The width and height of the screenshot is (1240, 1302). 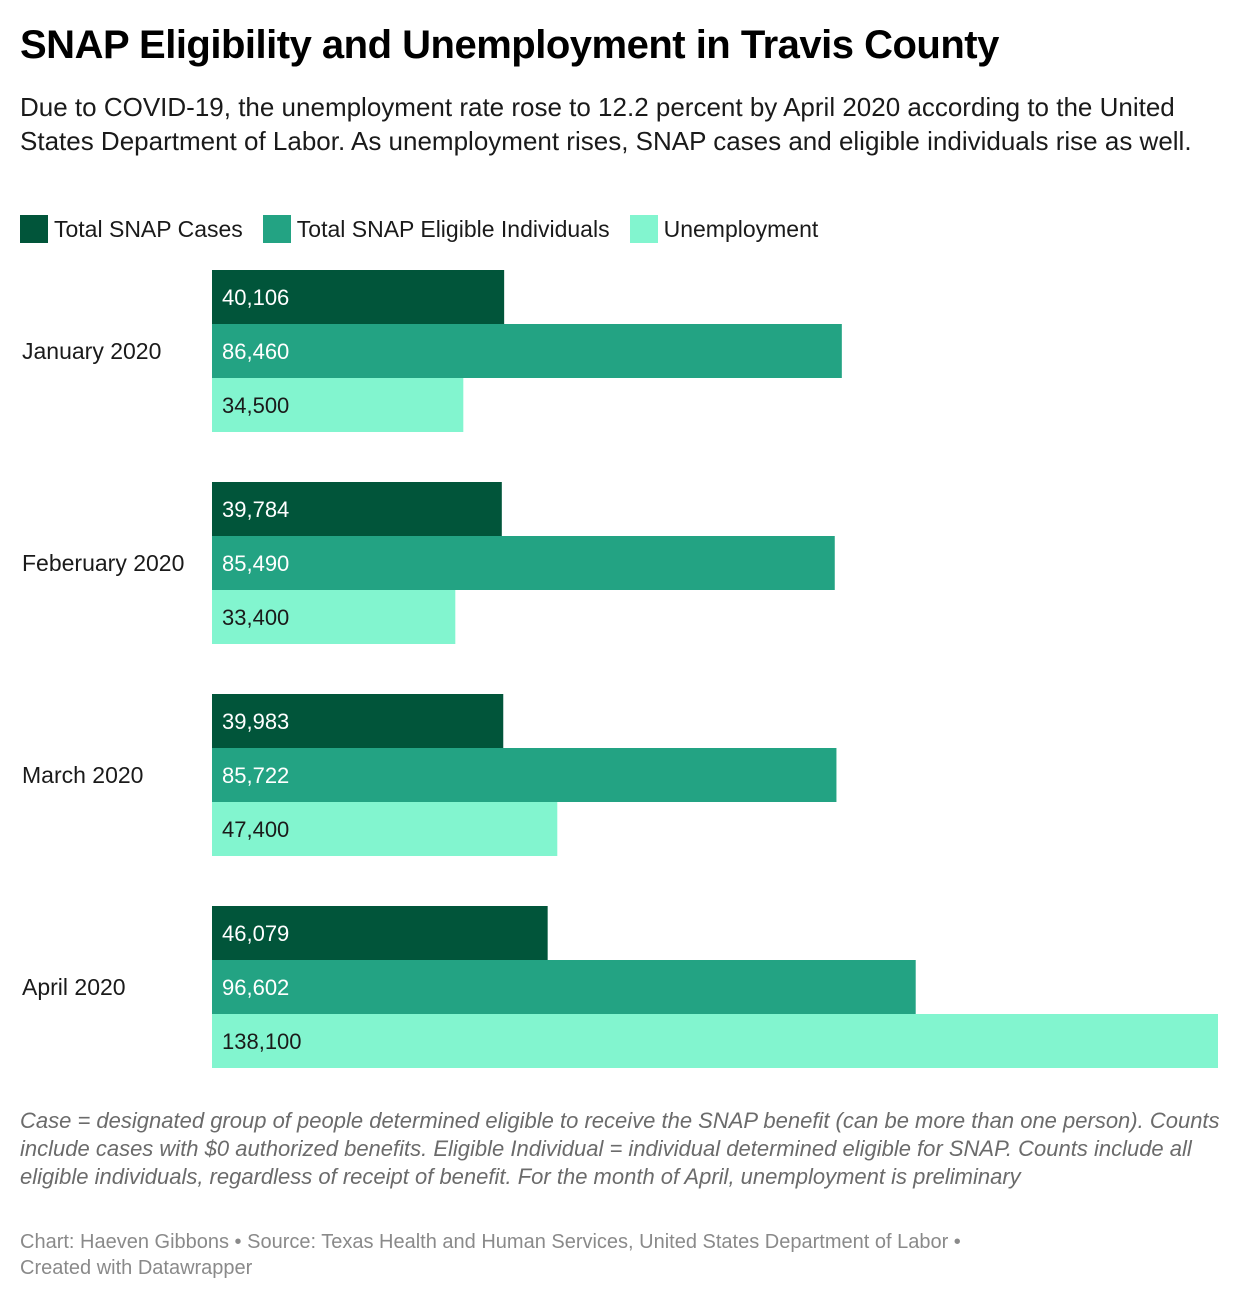 I want to click on category-label: January 2020, so click(x=91, y=351).